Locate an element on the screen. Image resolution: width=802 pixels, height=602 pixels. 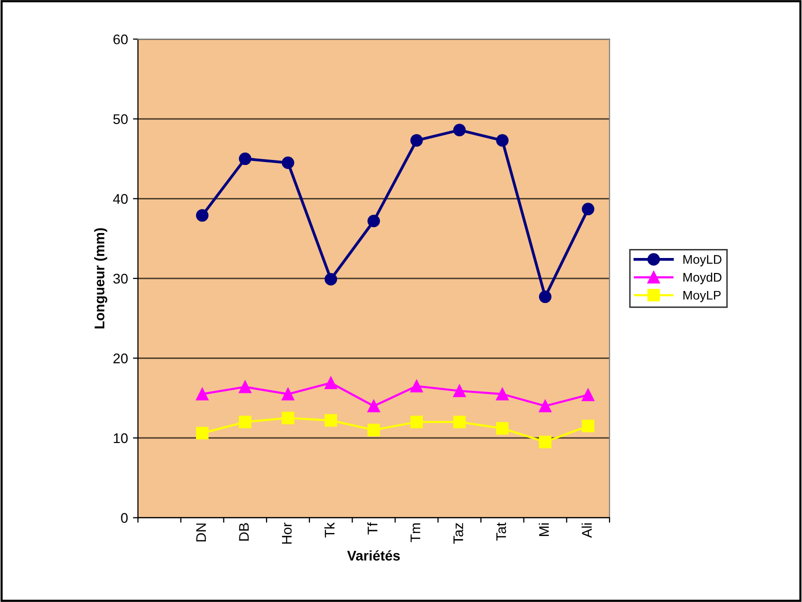
y-tick-label: 20 is located at coordinates (120, 359).